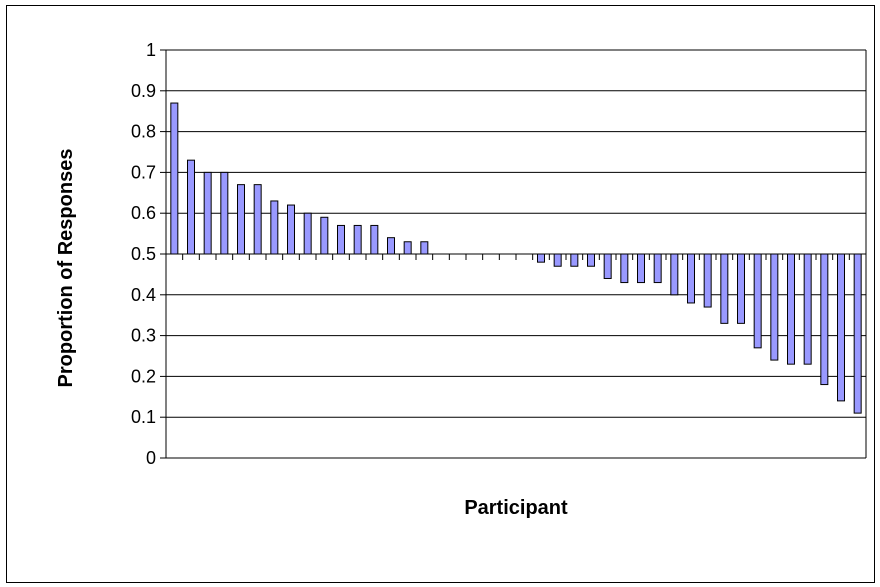  I want to click on y-tick-label: 0.7, so click(143, 172).